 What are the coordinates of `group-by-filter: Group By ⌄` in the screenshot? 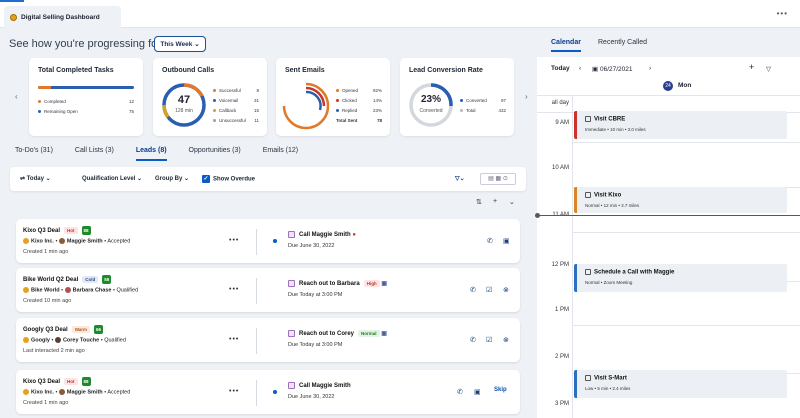 It's located at (172, 178).